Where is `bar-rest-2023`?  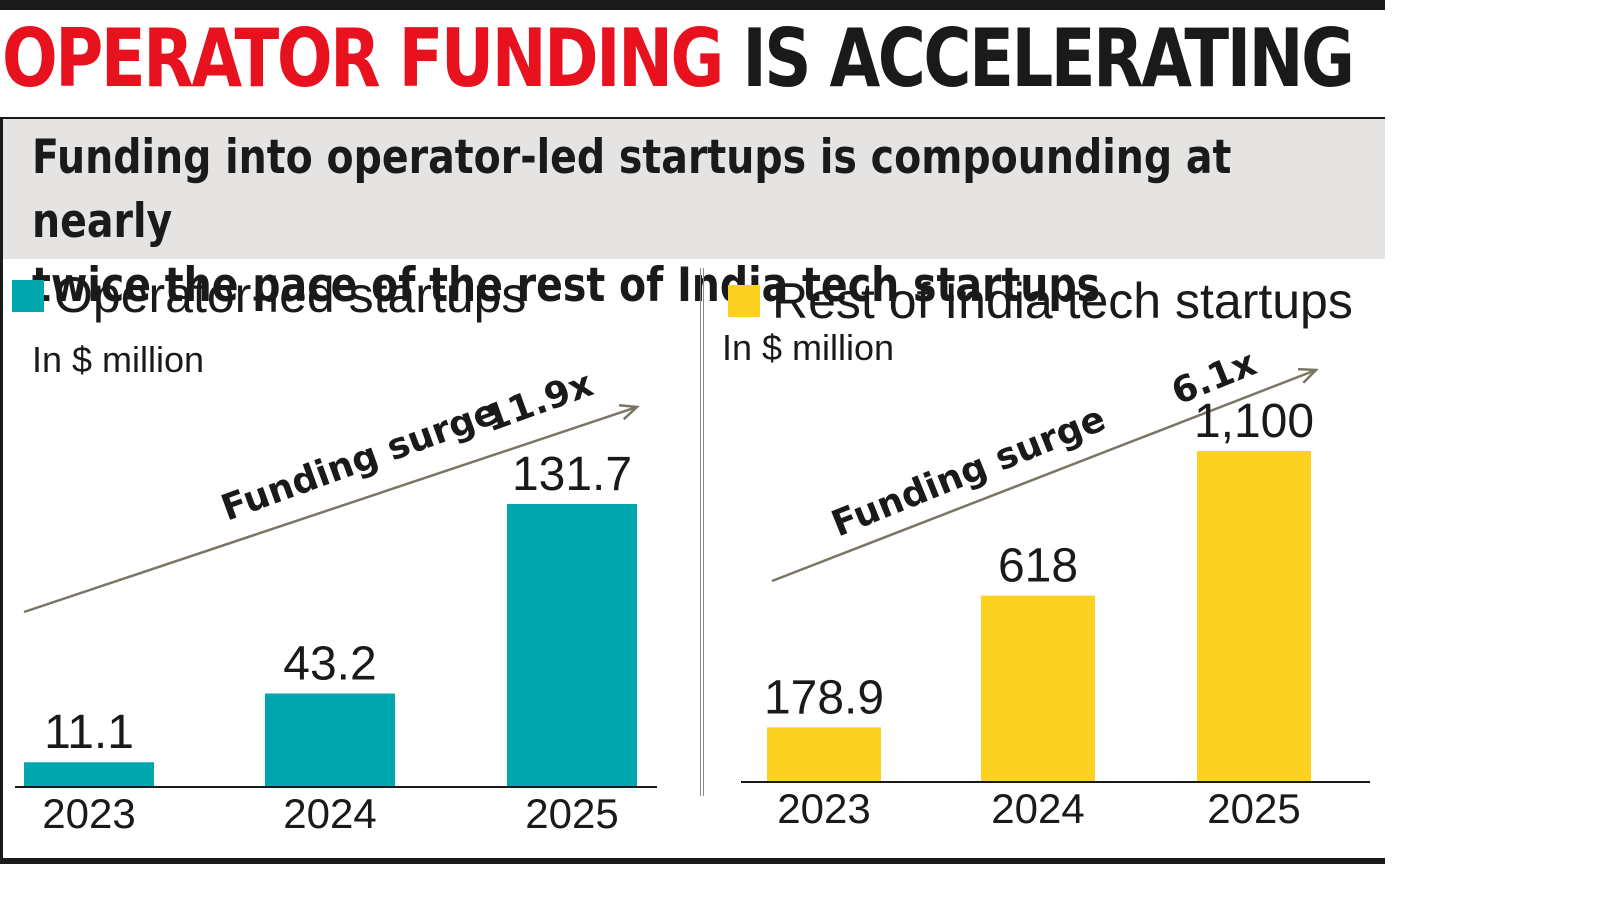
bar-rest-2023 is located at coordinates (824, 754).